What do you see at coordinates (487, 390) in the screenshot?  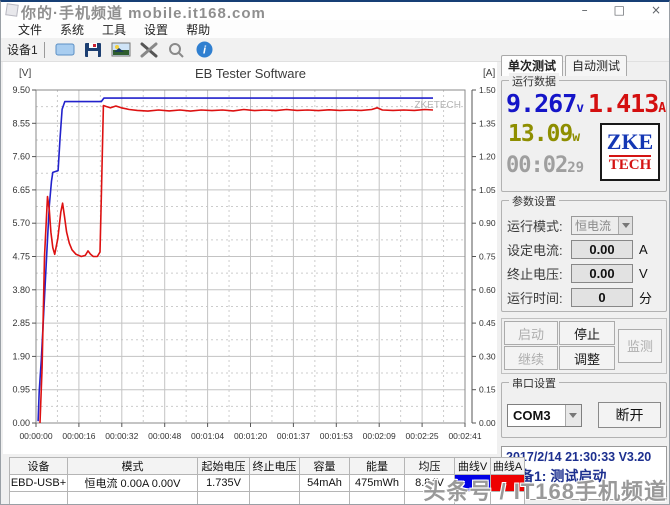 I see `svg-text: 0.15` at bounding box center [487, 390].